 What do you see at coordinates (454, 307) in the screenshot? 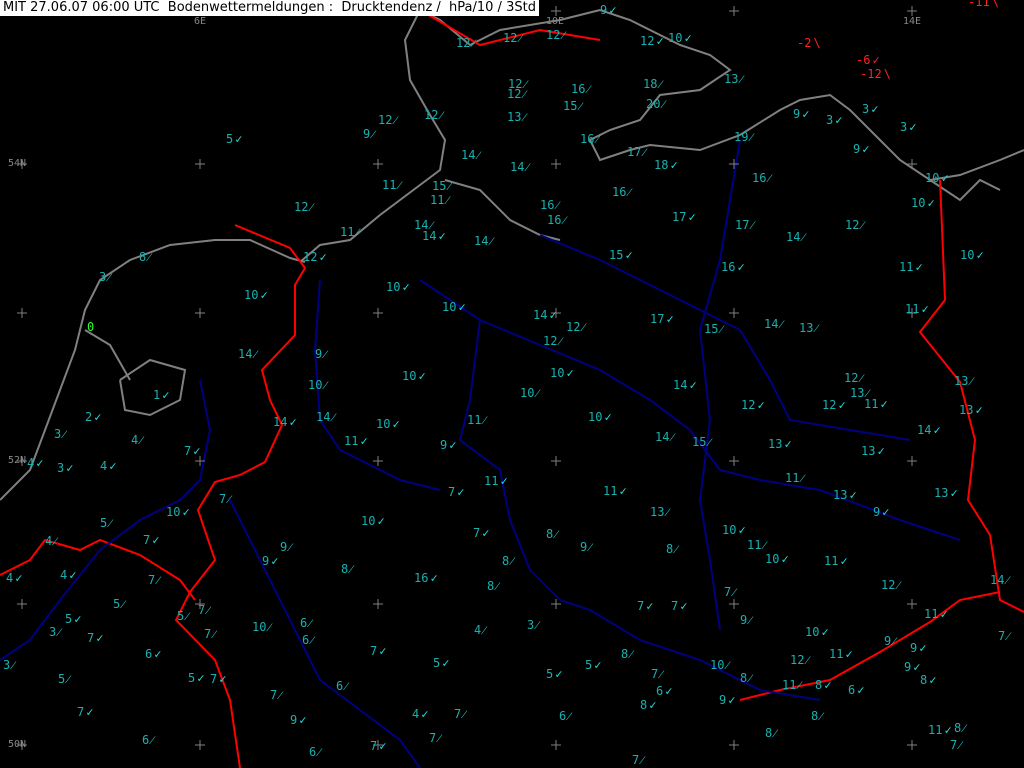
I see `station-reading: 10 ✓` at bounding box center [454, 307].